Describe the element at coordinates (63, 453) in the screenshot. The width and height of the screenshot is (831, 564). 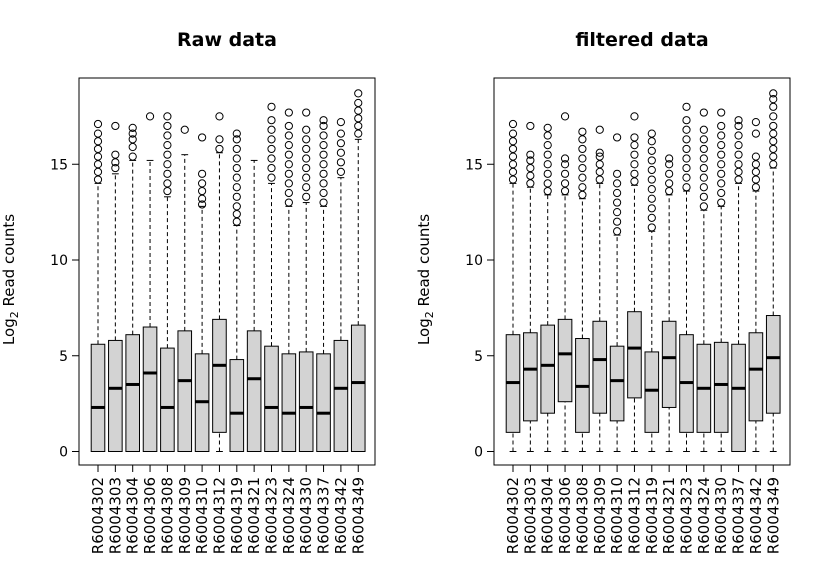
I see `y-tick-label: 0` at that location.